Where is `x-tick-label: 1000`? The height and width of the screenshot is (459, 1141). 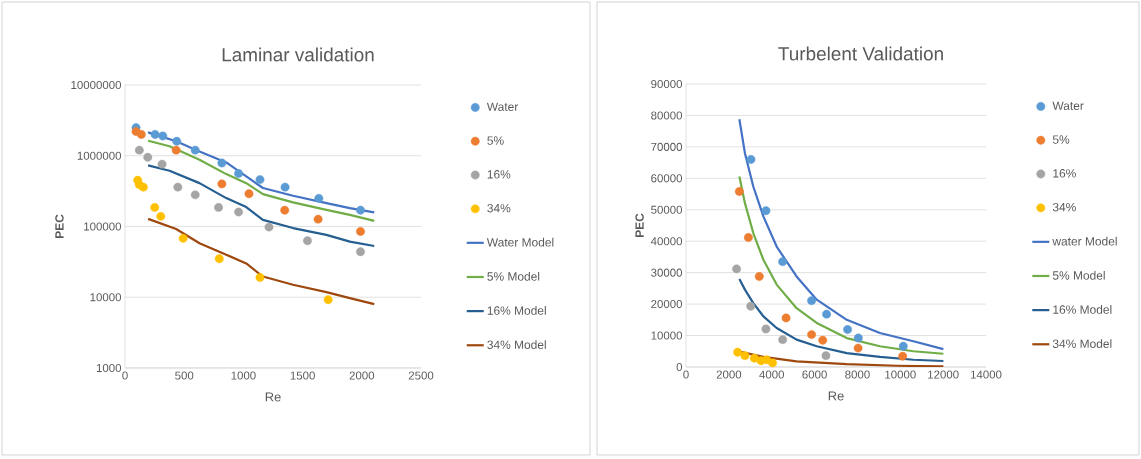
x-tick-label: 1000 is located at coordinates (243, 375).